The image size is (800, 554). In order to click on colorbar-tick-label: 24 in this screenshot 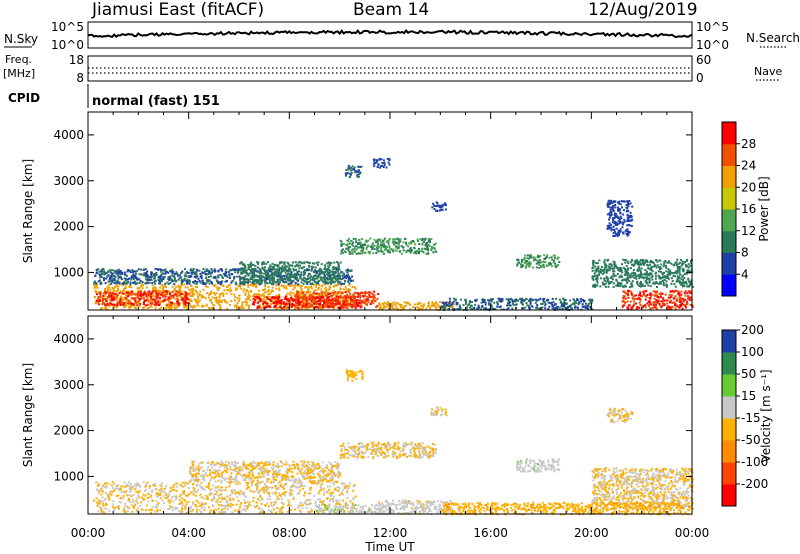, I will do `click(748, 166)`.